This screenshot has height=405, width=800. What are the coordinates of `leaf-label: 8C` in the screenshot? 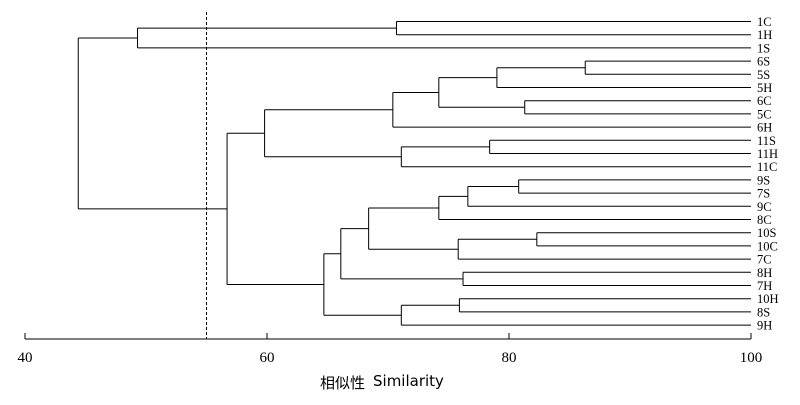 It's located at (764, 220).